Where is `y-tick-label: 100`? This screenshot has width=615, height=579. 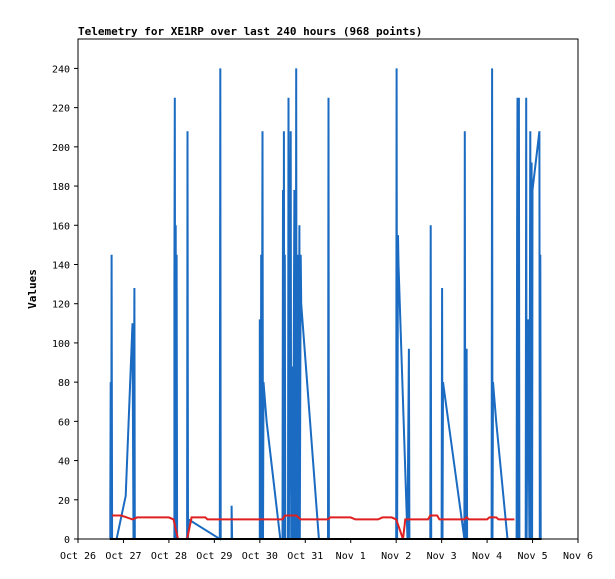
y-tick-label: 100 is located at coordinates (61, 344).